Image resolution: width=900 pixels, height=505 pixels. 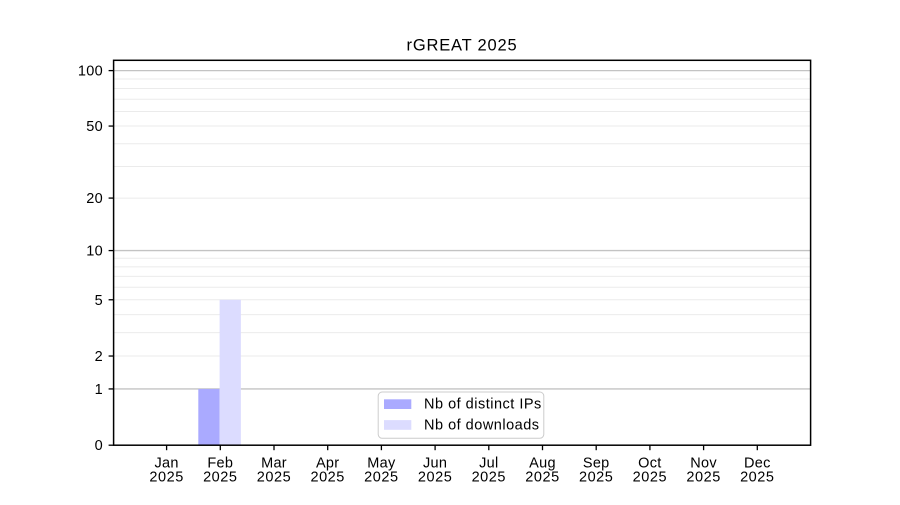 What do you see at coordinates (90, 72) in the screenshot?
I see `svg-text: 100` at bounding box center [90, 72].